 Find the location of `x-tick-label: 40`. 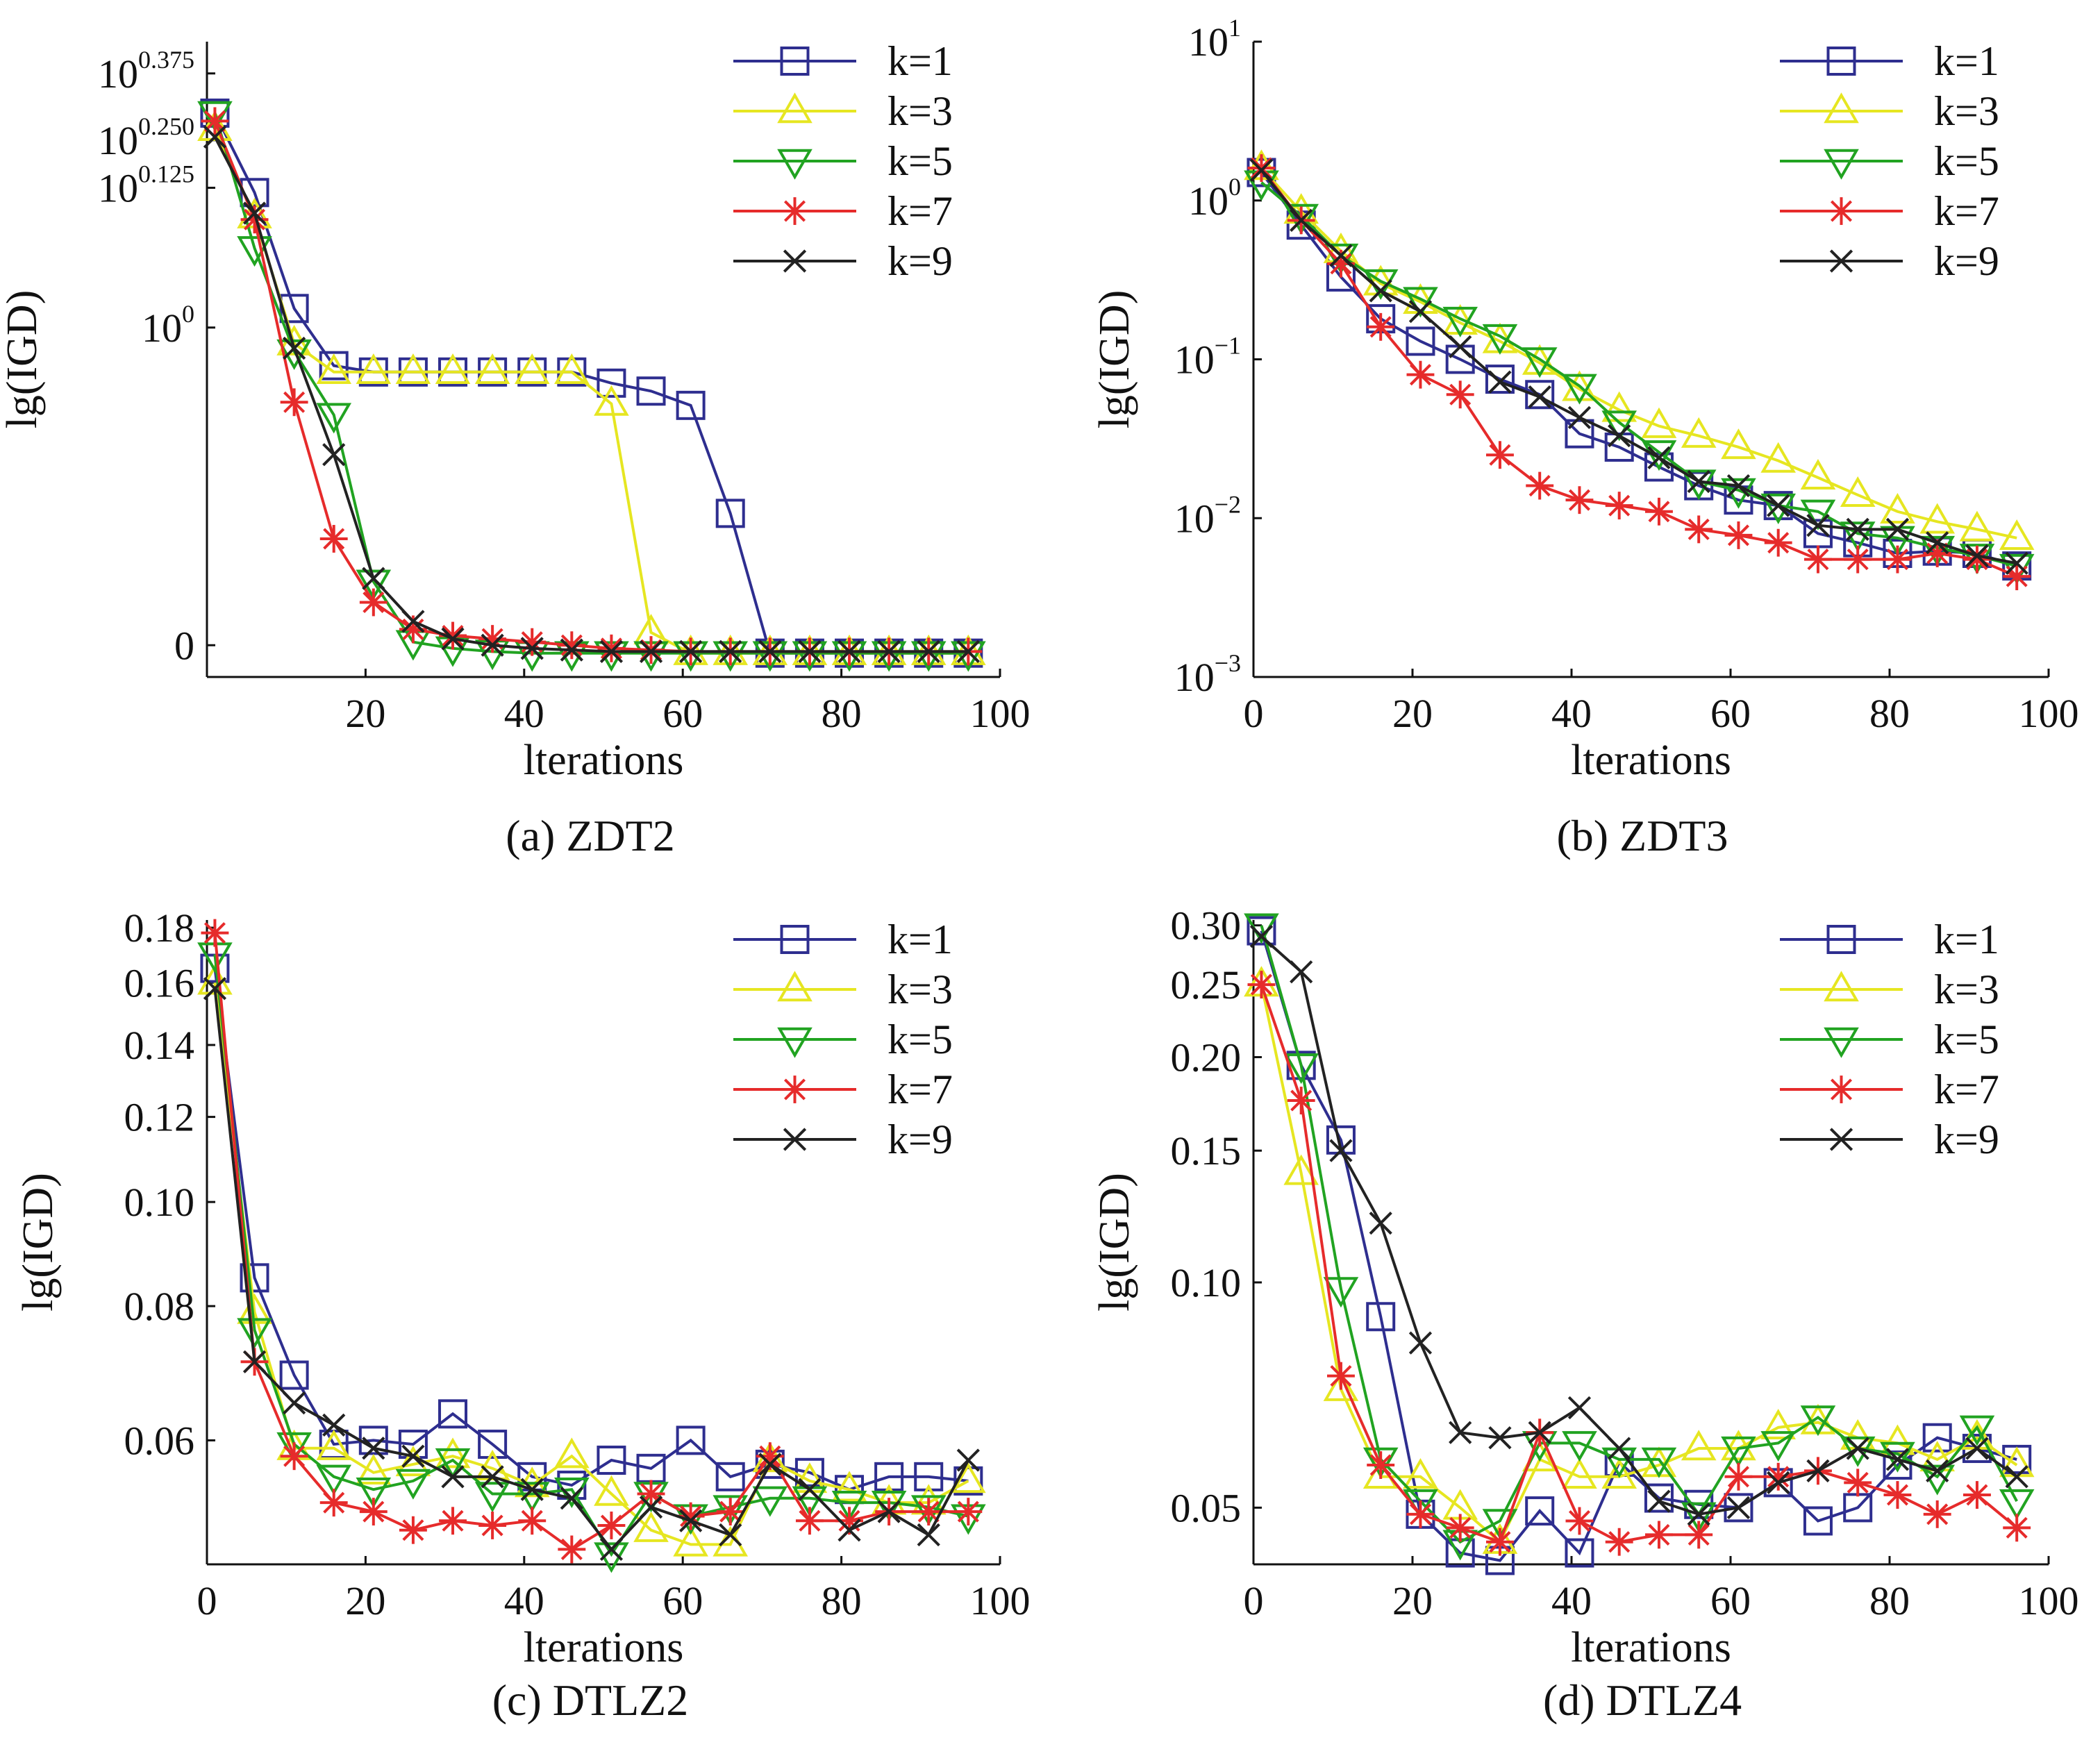

x-tick-label: 40 is located at coordinates (524, 713).